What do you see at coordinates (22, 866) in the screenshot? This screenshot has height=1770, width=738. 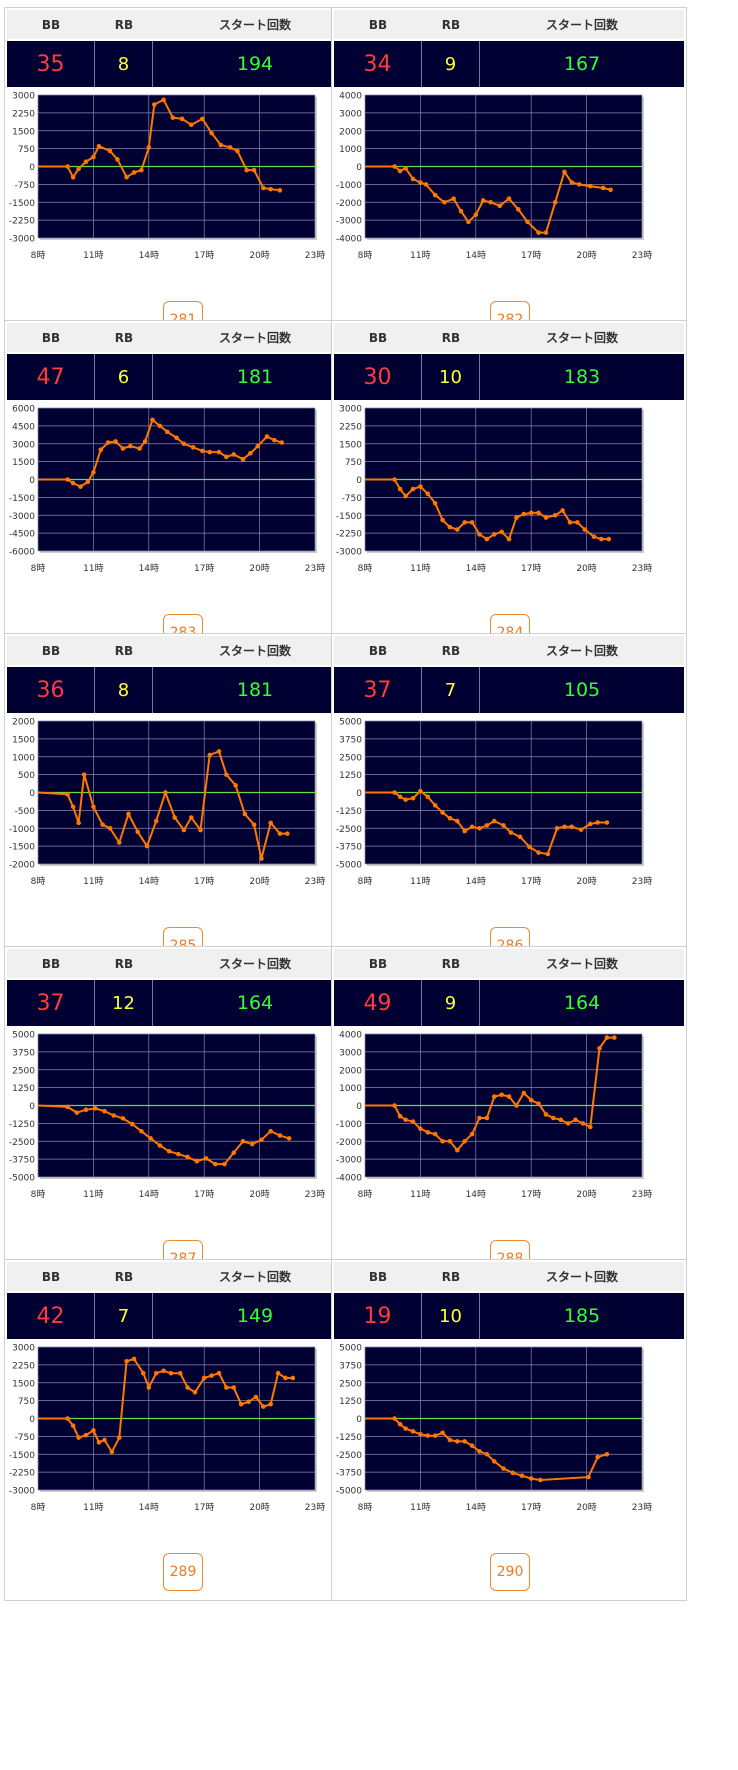 I see `y-tick-label: -2000` at bounding box center [22, 866].